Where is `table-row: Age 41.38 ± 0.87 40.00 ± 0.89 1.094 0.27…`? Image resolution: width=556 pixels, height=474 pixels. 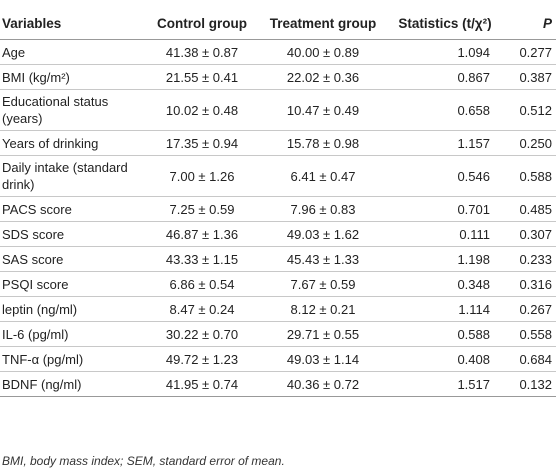 table-row: Age 41.38 ± 0.87 40.00 ± 0.89 1.094 0.27… is located at coordinates (278, 52).